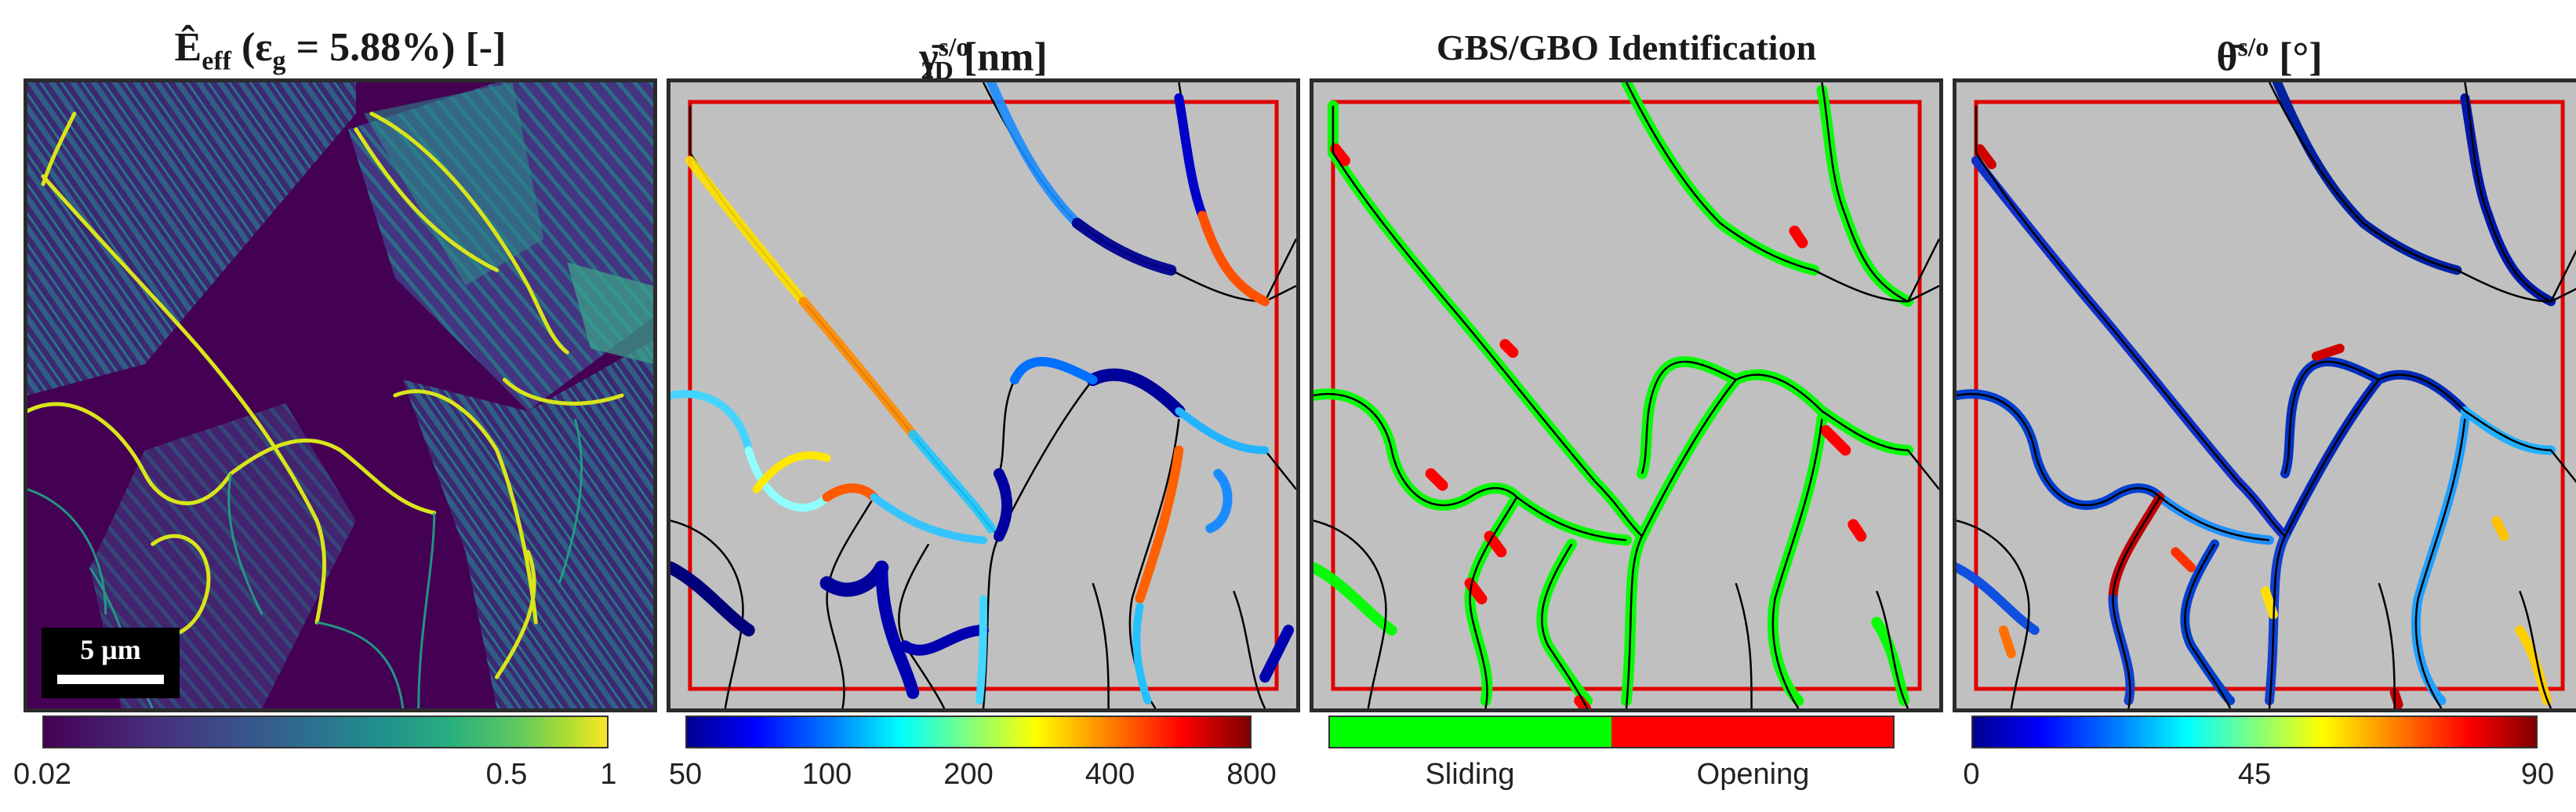 Image resolution: width=2576 pixels, height=812 pixels. I want to click on colorbar-tick-labels: 50 100 200 400 800, so click(968, 774).